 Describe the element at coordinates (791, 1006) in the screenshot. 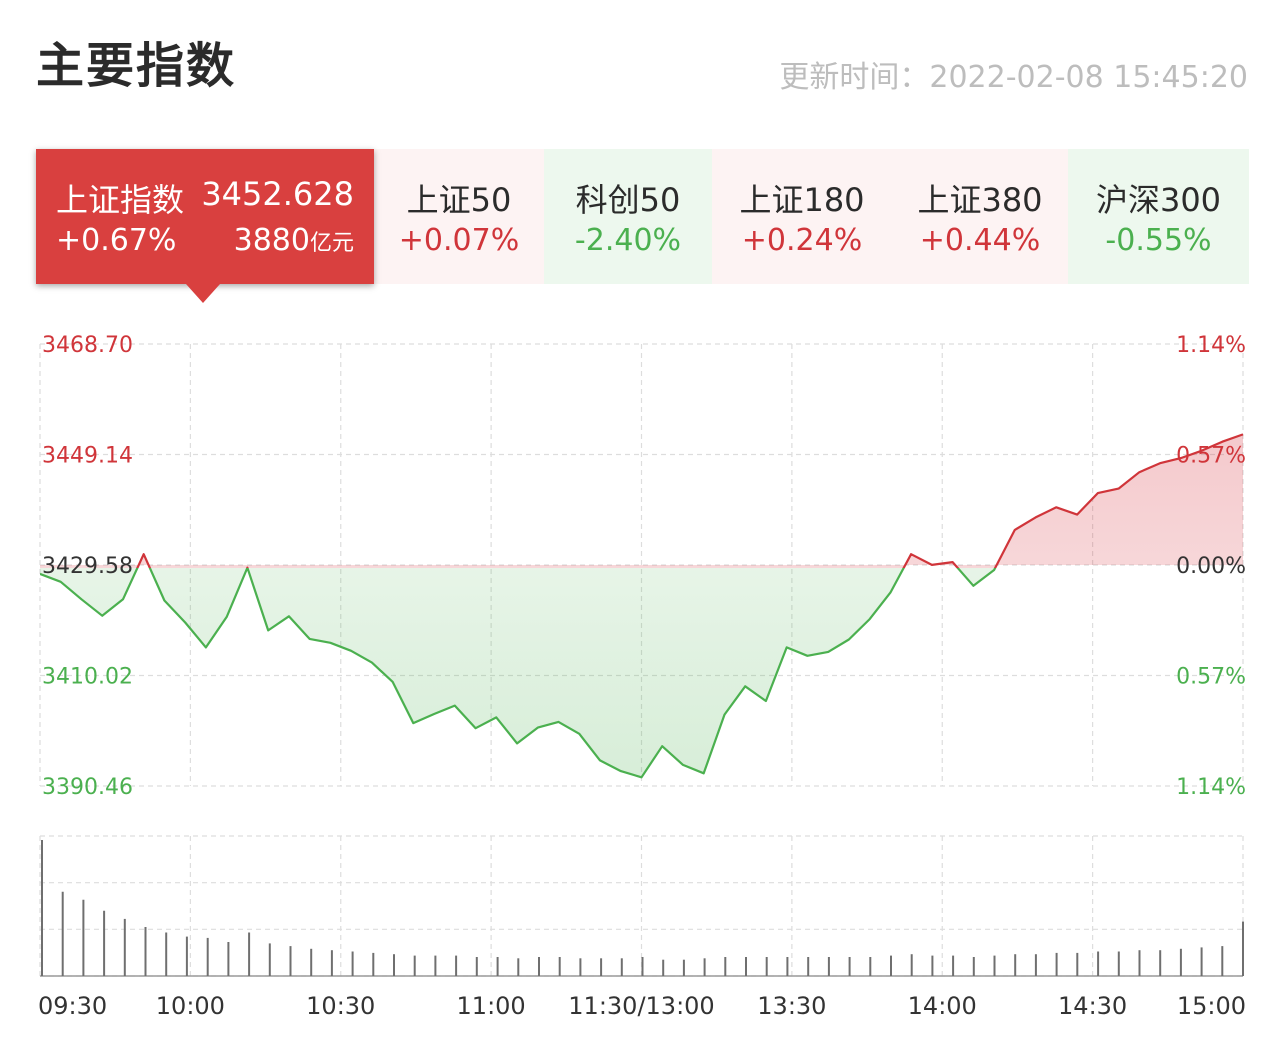

I see `time-tick-label: 13:30` at that location.